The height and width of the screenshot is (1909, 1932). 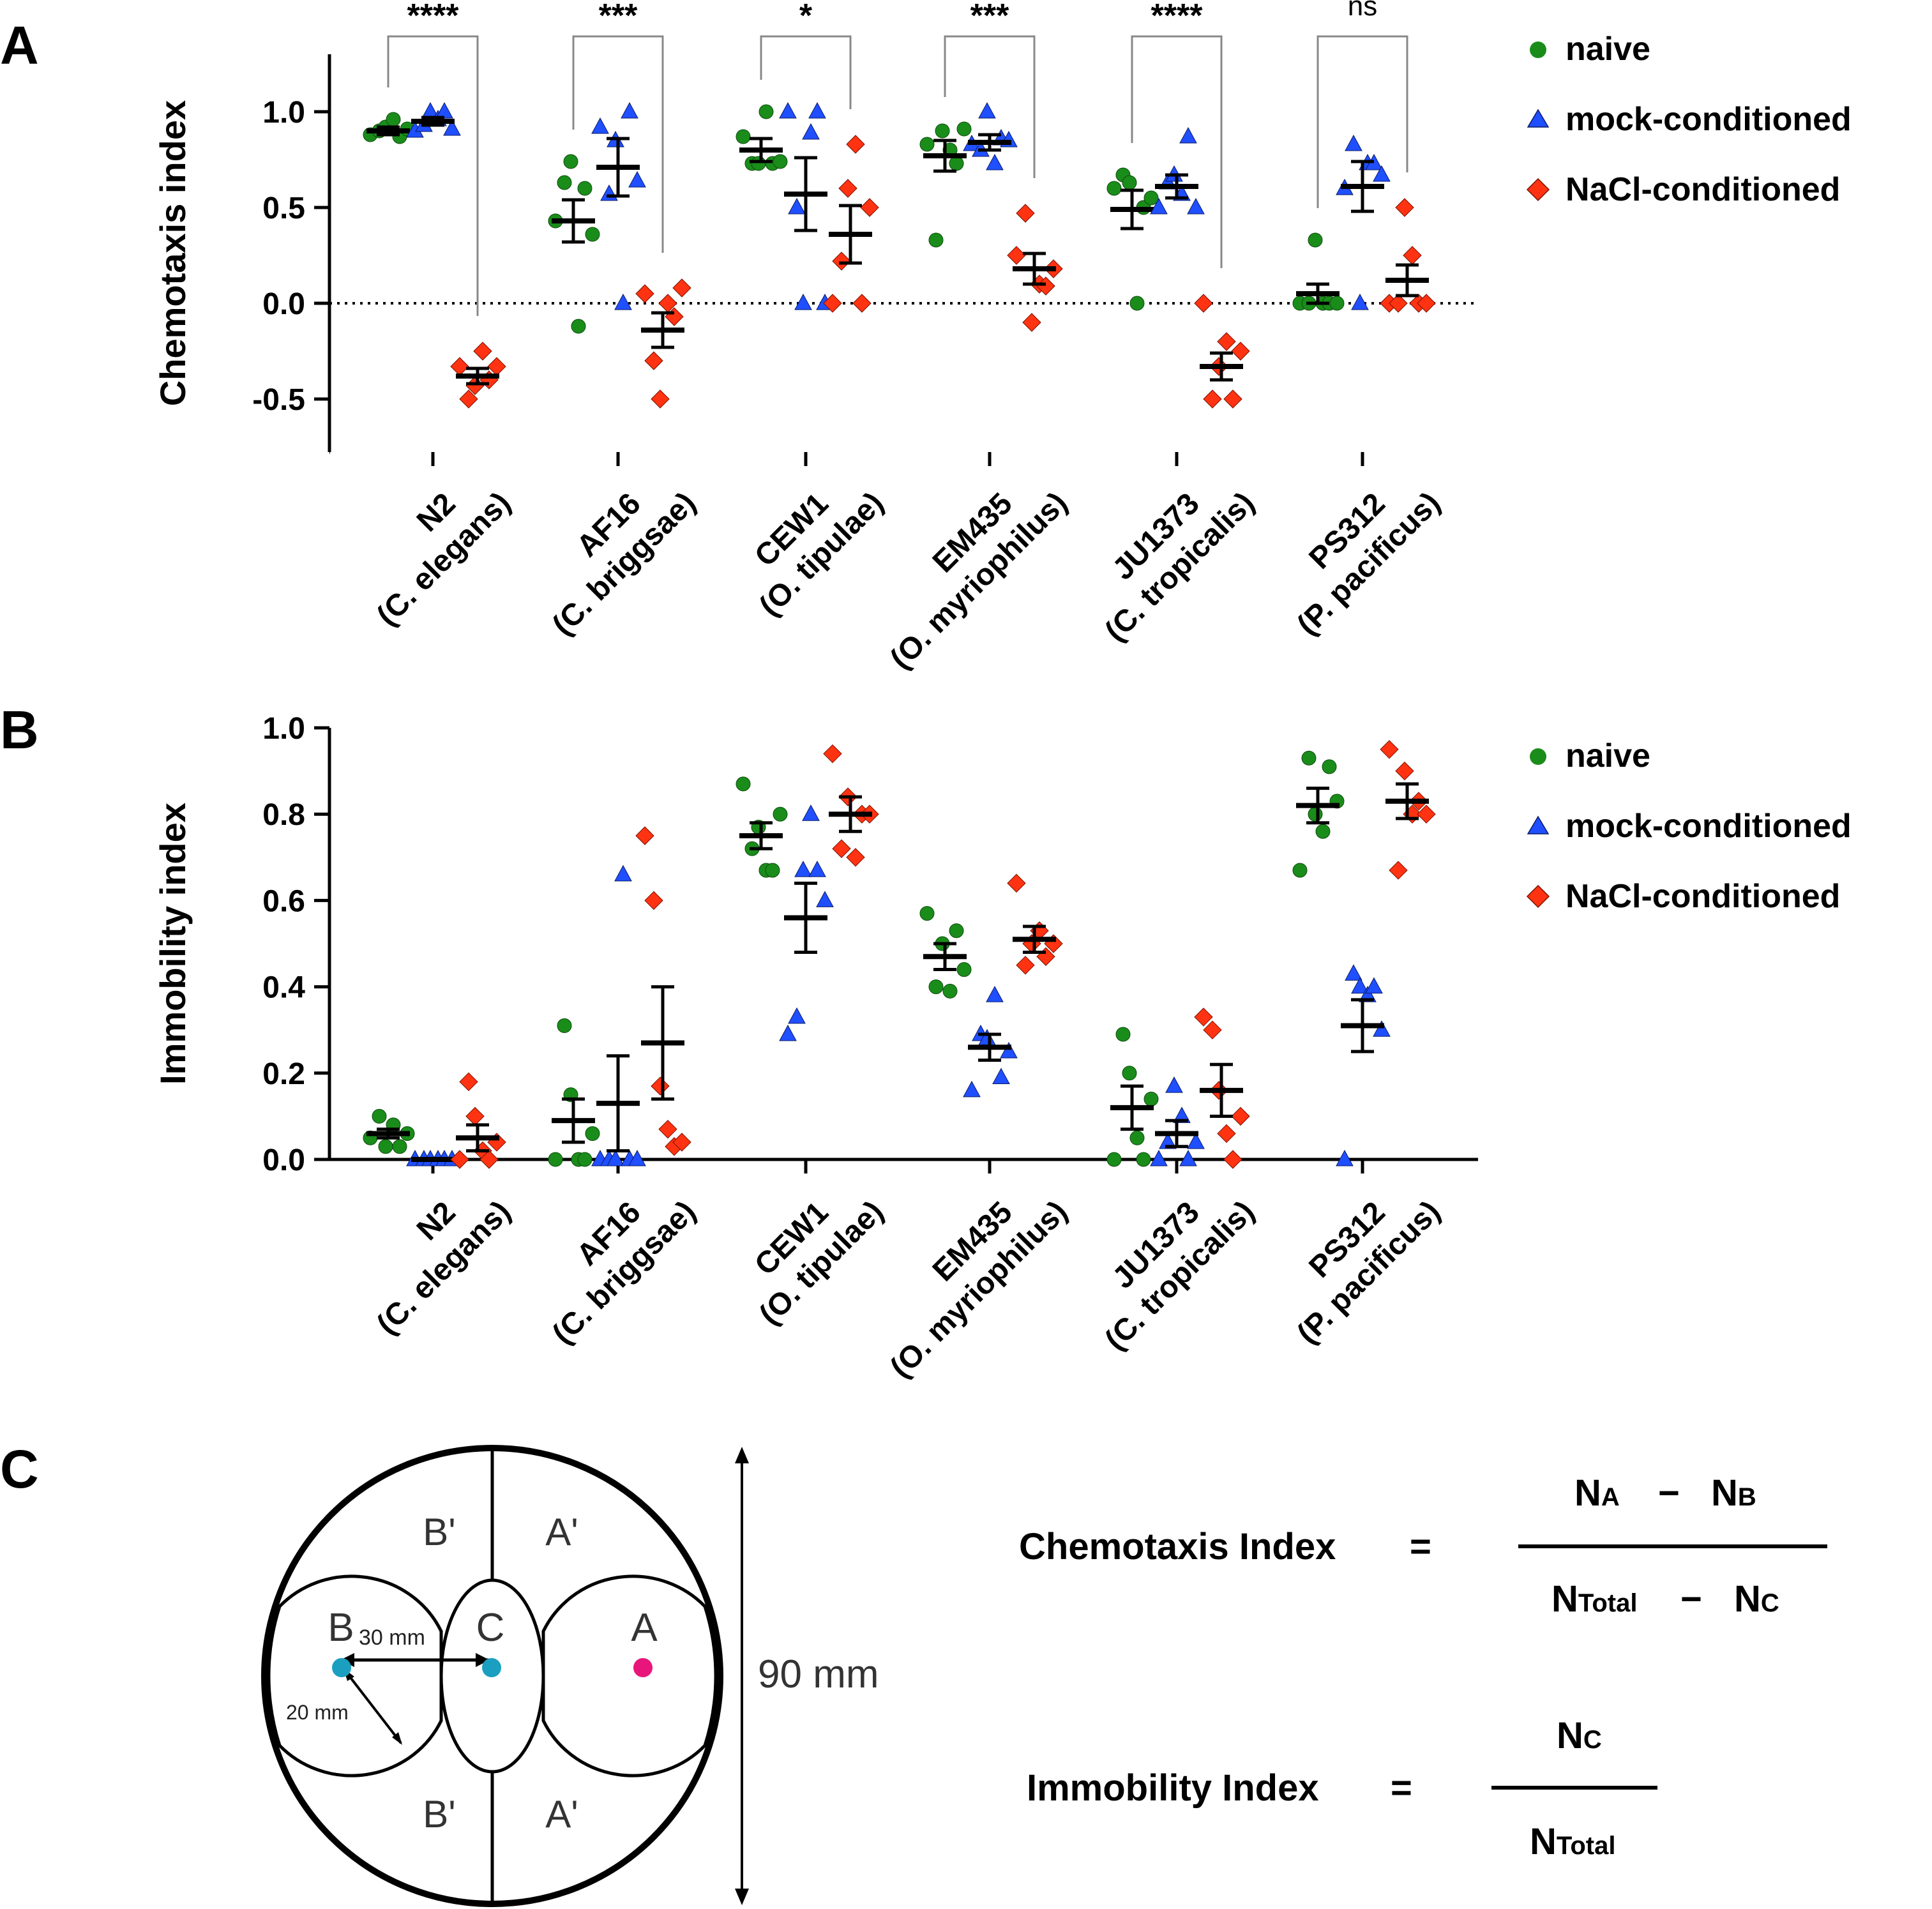 I want to click on legend-a: naive mock-conditioned NaCl-conditioned, so click(x=1689, y=119).